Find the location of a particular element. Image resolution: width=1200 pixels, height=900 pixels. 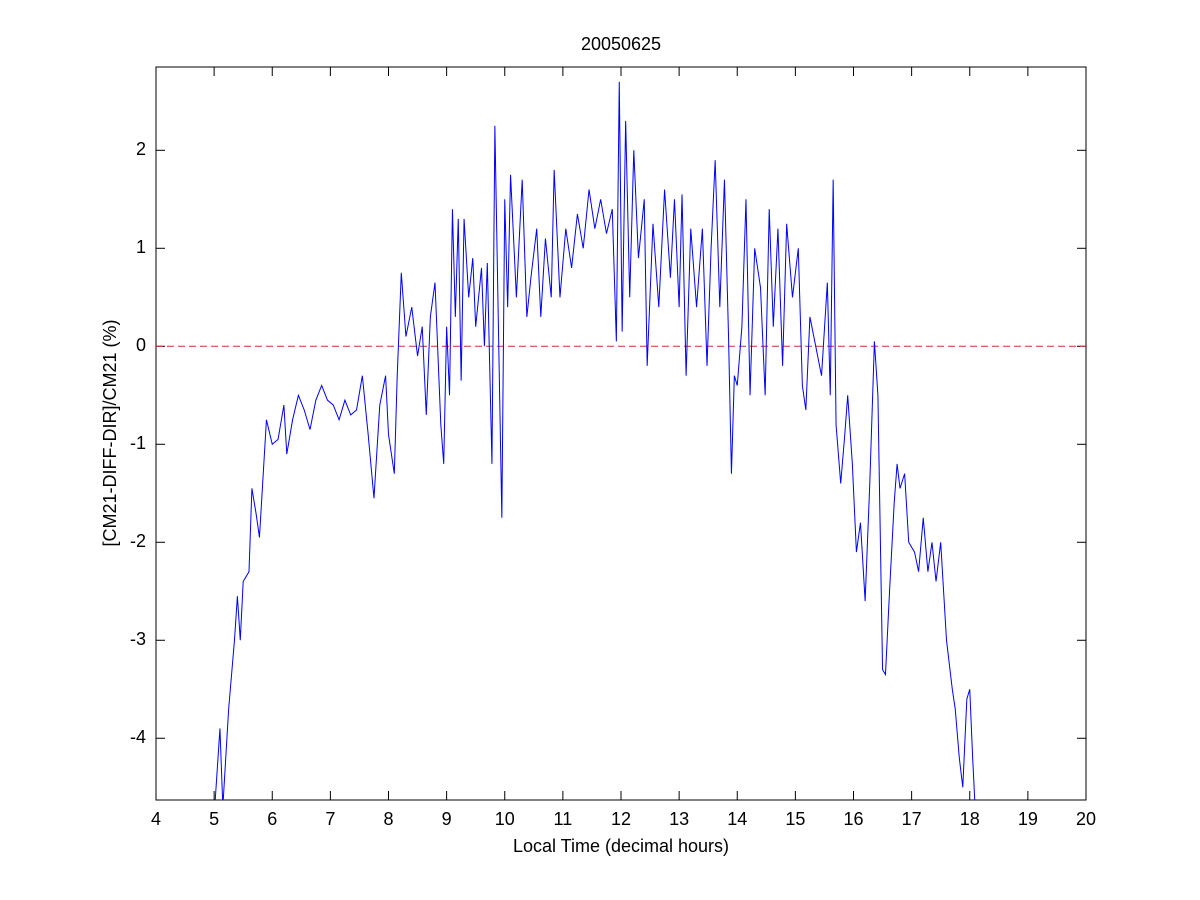

y-tick-label: 2 is located at coordinates (141, 149).